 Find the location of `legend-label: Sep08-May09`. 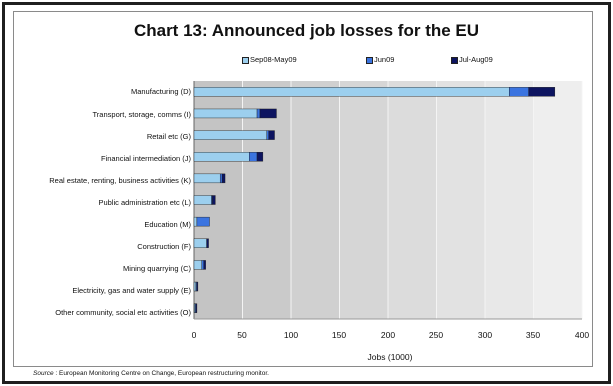

legend-label: Sep08-May09 is located at coordinates (273, 59).